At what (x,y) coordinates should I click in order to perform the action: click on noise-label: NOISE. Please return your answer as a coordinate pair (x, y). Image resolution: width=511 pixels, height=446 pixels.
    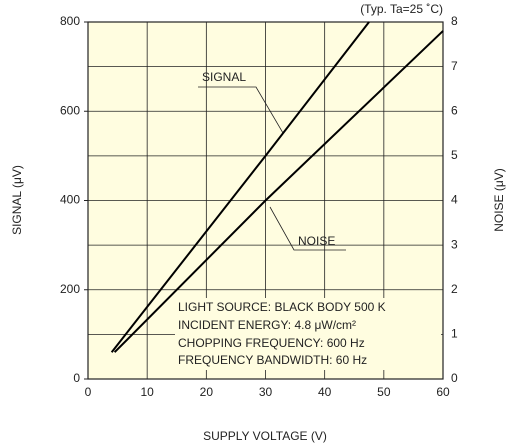
    Looking at the image, I should click on (316, 241).